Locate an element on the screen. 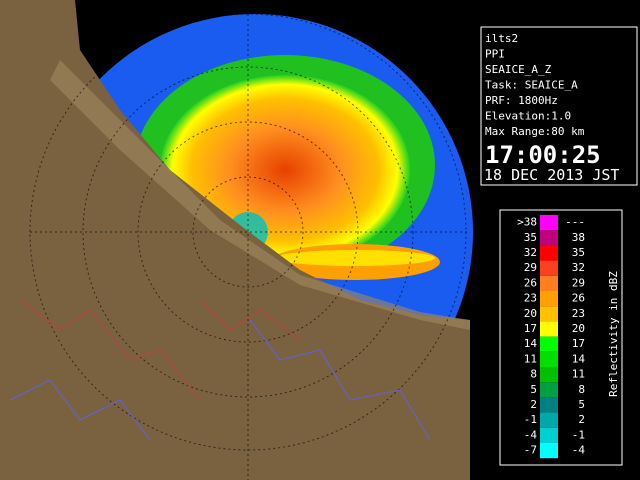  range-high: 5 is located at coordinates (581, 404).